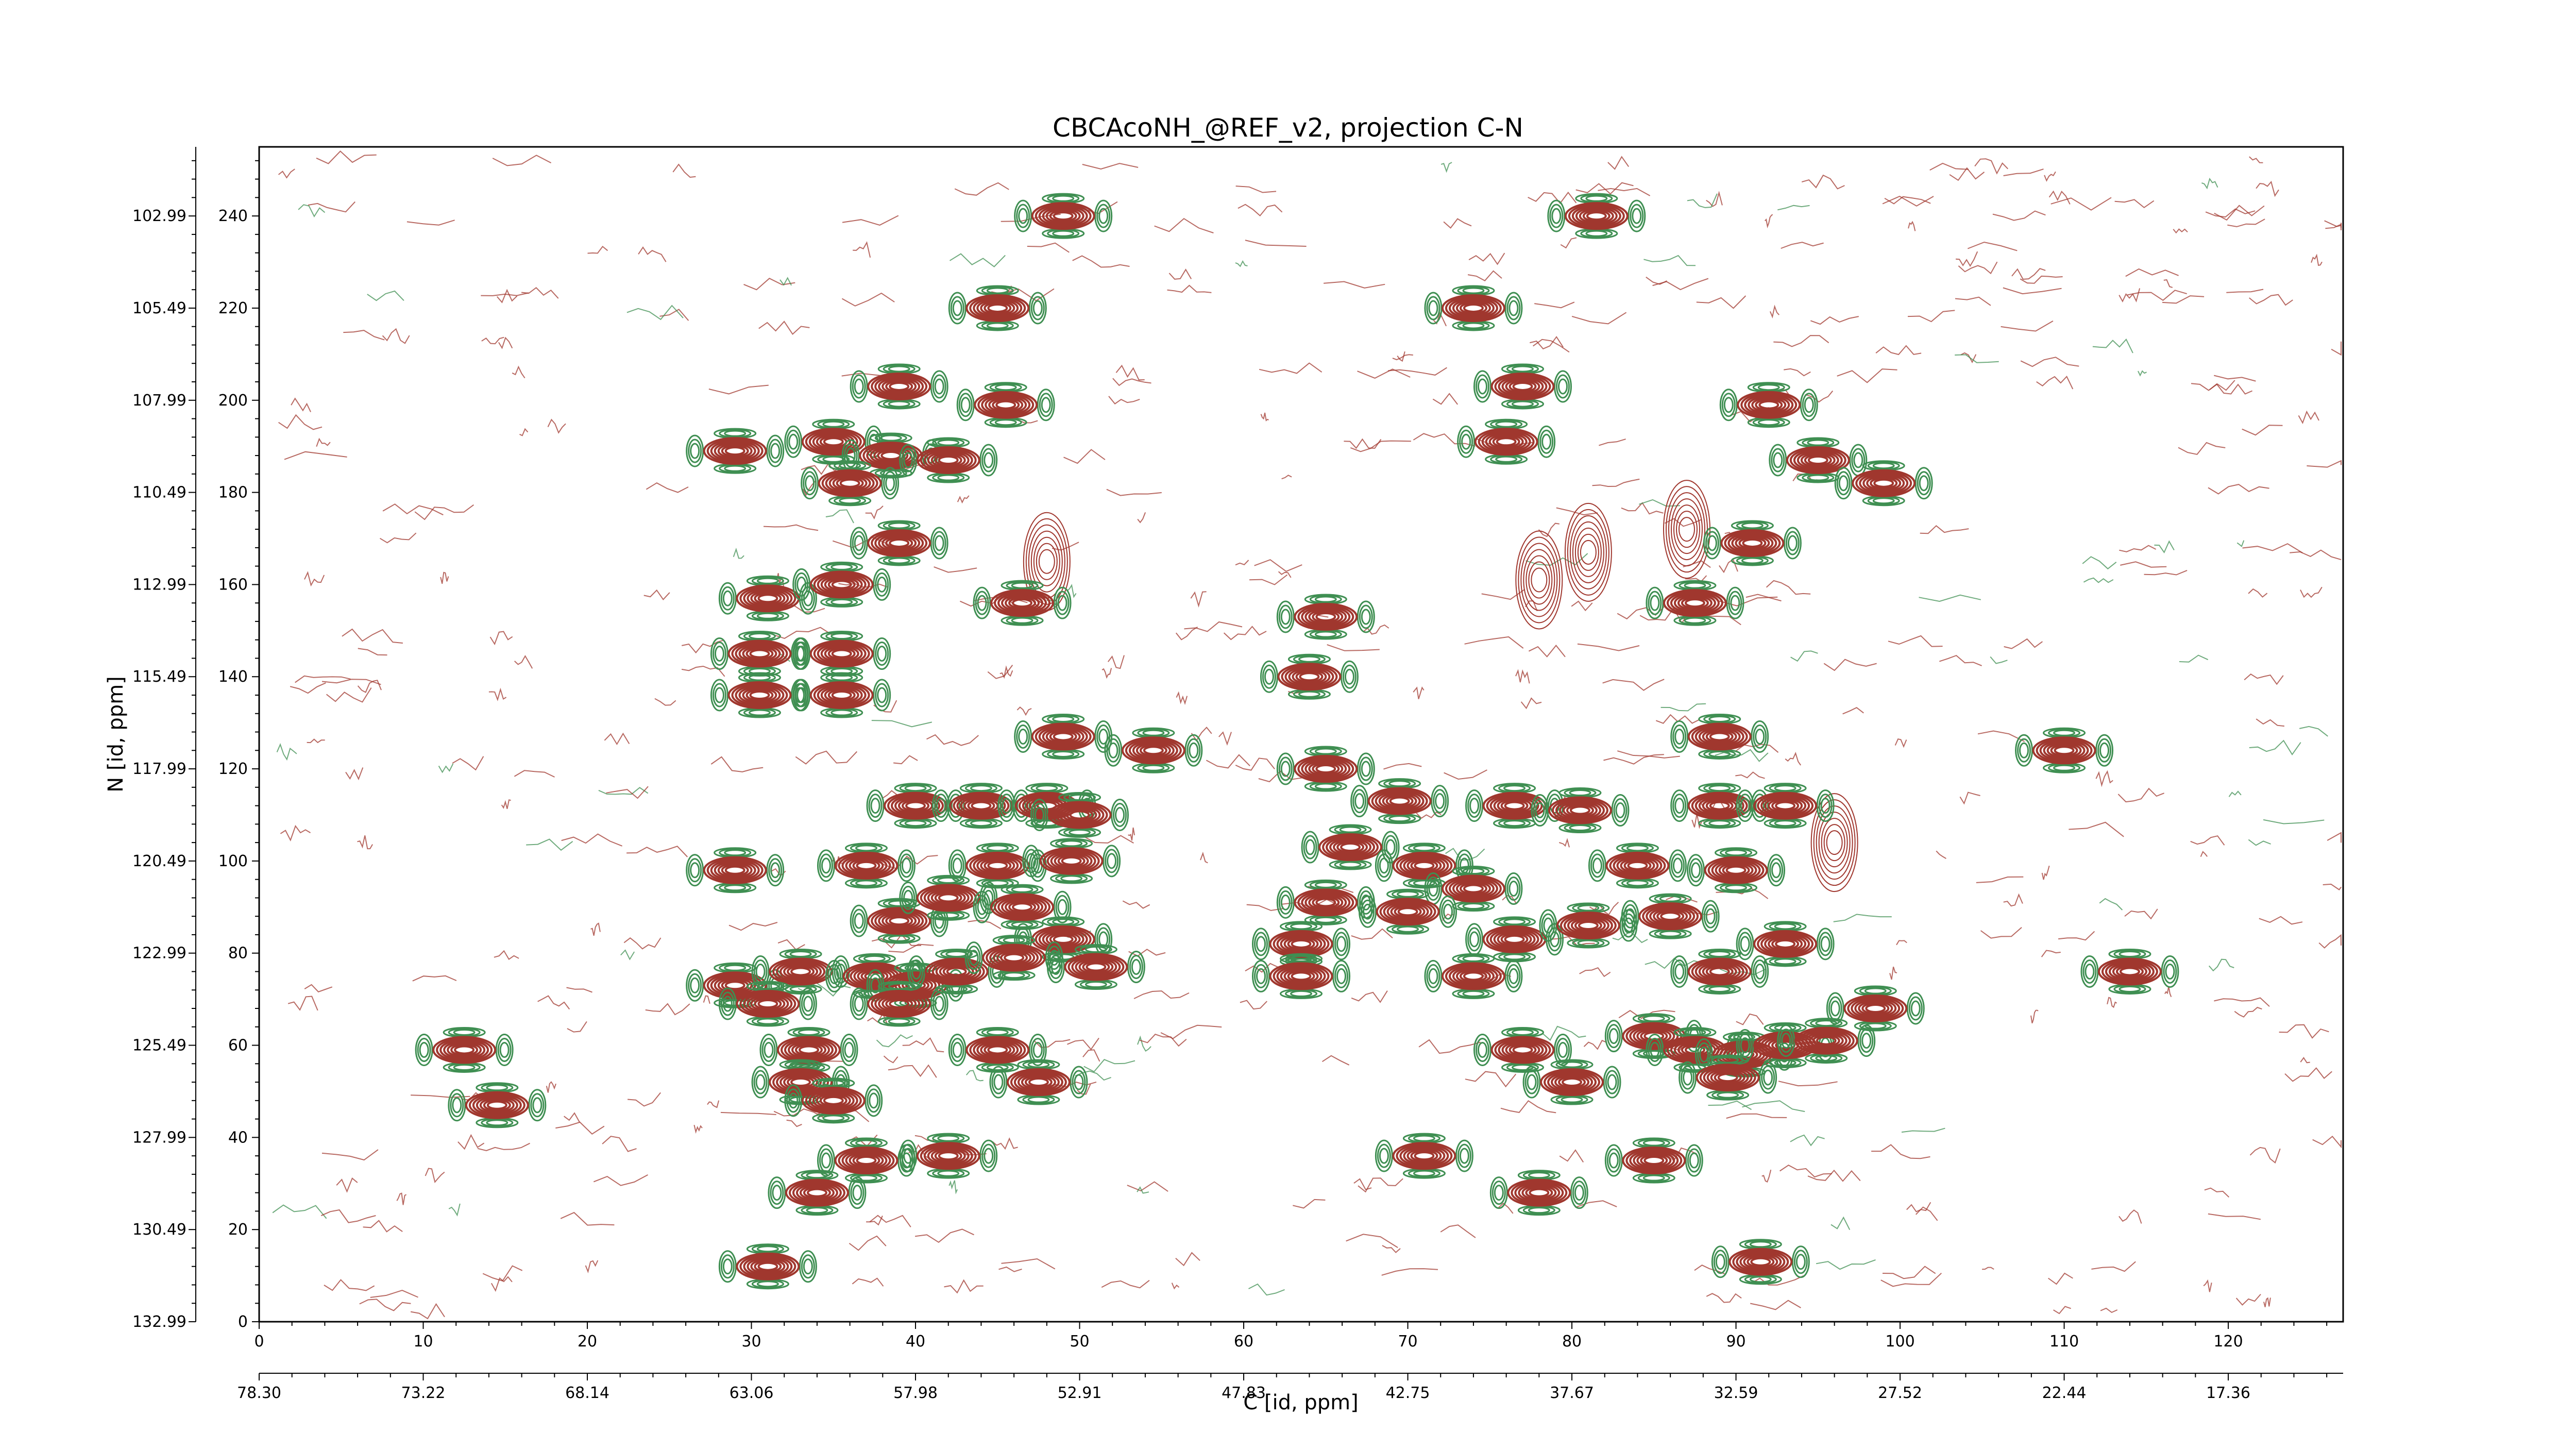 The height and width of the screenshot is (1449, 2576). Describe the element at coordinates (159, 1046) in the screenshot. I see `y-ppm-tick-label: 125.49` at that location.